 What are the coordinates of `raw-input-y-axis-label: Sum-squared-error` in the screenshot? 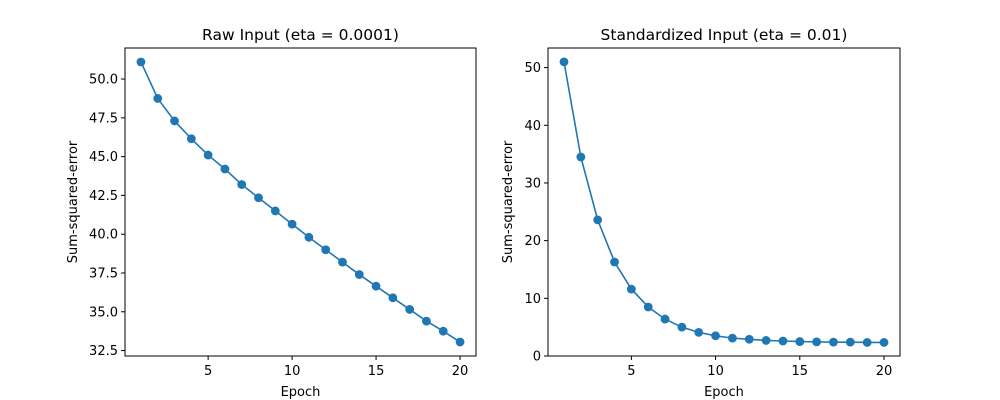 It's located at (73, 201).